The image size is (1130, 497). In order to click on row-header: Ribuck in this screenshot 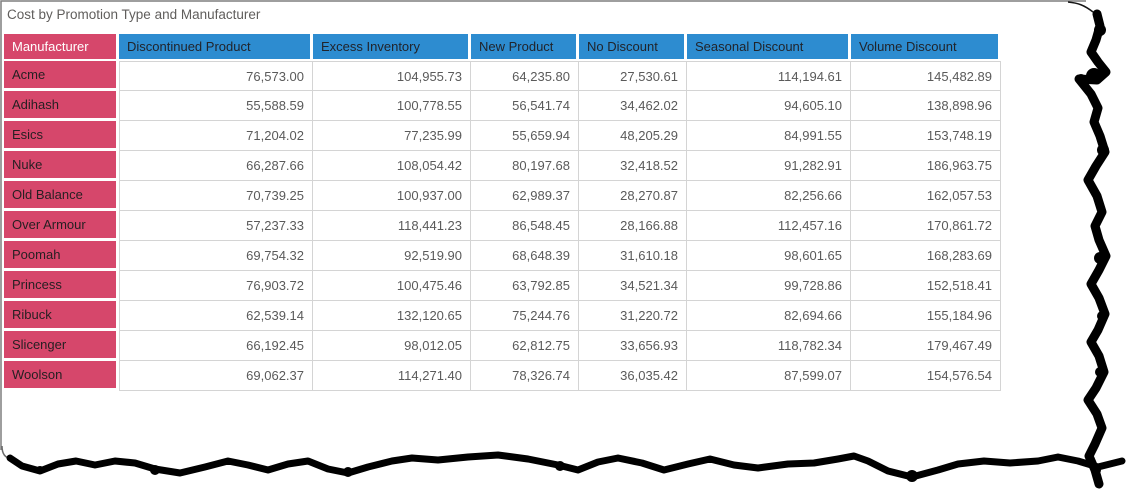, I will do `click(61, 316)`.